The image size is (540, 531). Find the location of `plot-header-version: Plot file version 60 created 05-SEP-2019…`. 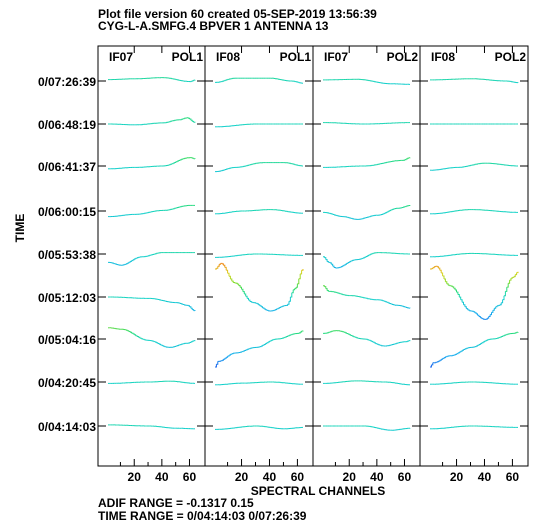

plot-header-version: Plot file version 60 created 05-SEP-2019… is located at coordinates (237, 14).